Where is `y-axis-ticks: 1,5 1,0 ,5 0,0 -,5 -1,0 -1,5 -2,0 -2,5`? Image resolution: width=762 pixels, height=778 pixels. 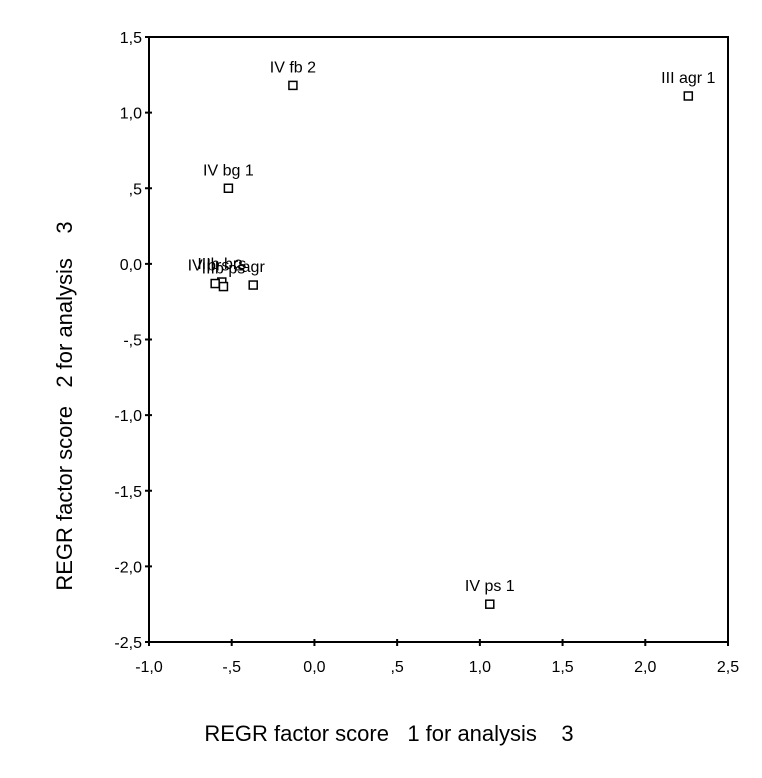
y-axis-ticks: 1,5 1,0 ,5 0,0 -,5 -1,0 -1,5 -2,0 -2,5 is located at coordinates (133, 341).